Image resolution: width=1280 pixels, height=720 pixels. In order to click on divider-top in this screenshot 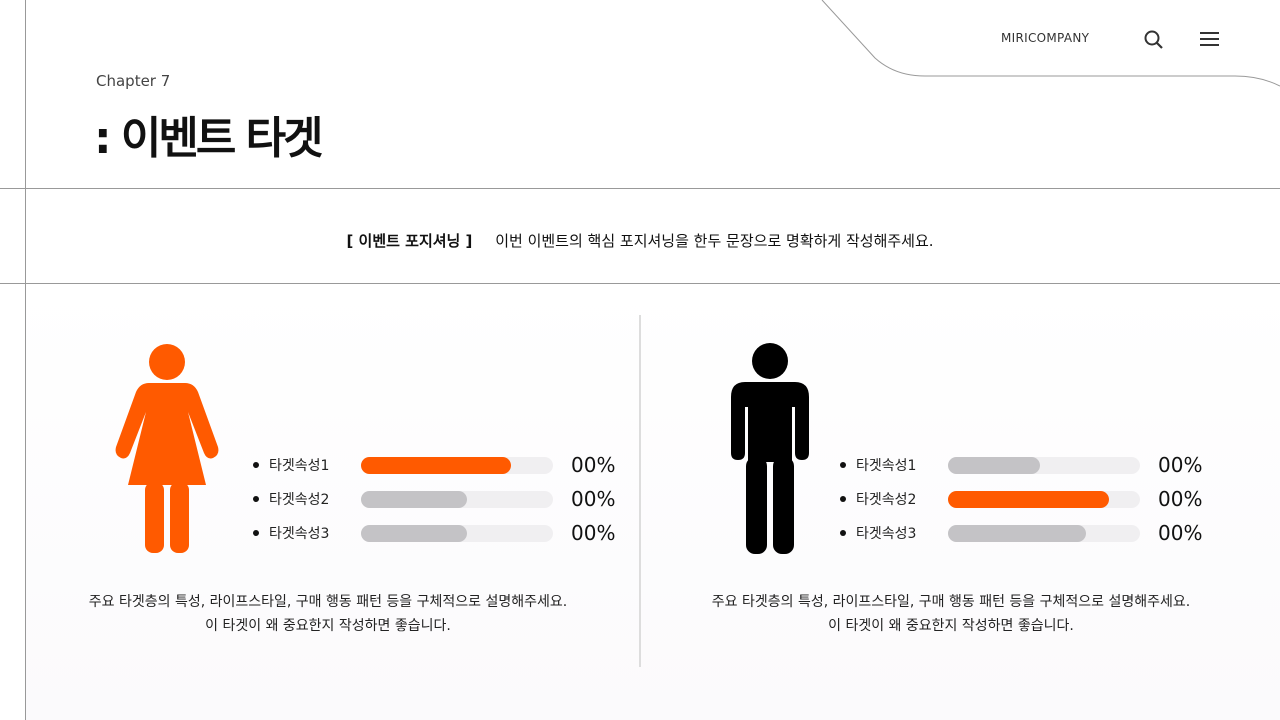, I will do `click(640, 188)`.